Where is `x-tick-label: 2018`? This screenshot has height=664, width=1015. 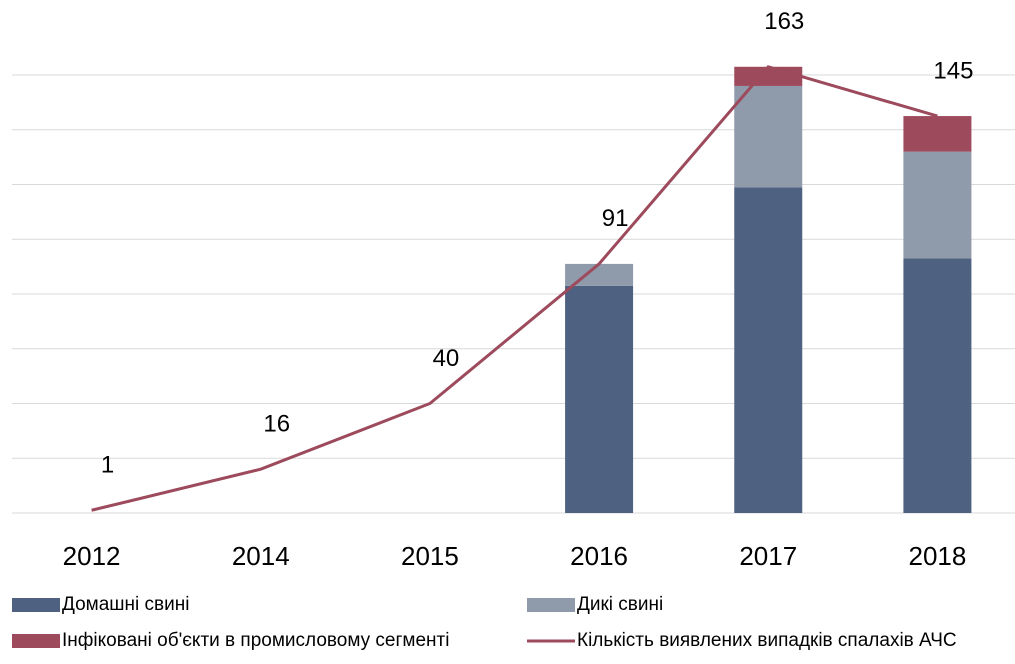 x-tick-label: 2018 is located at coordinates (937, 556).